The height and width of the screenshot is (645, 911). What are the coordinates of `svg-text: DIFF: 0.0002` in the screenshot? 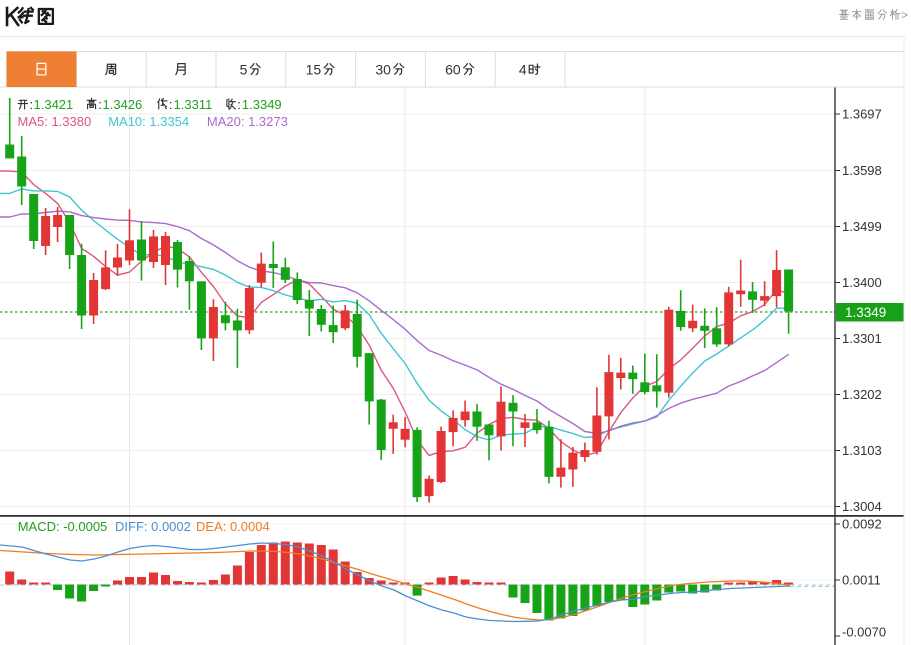 It's located at (153, 526).